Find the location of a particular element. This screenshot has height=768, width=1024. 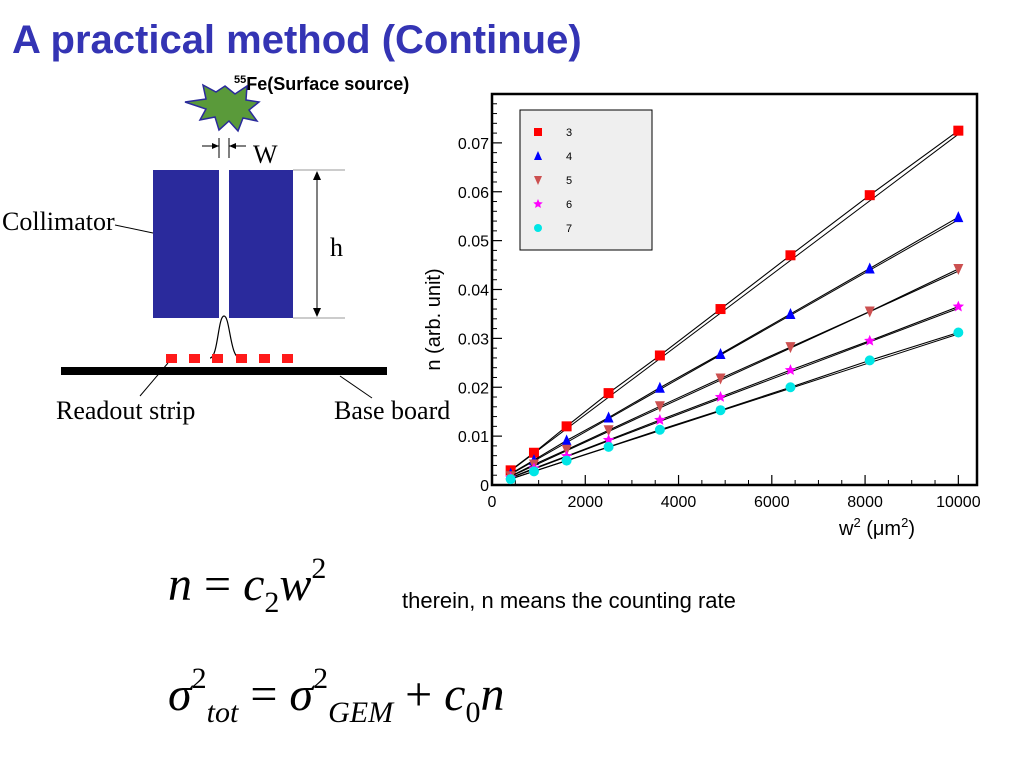

h-arrowhead-top is located at coordinates (317, 175).